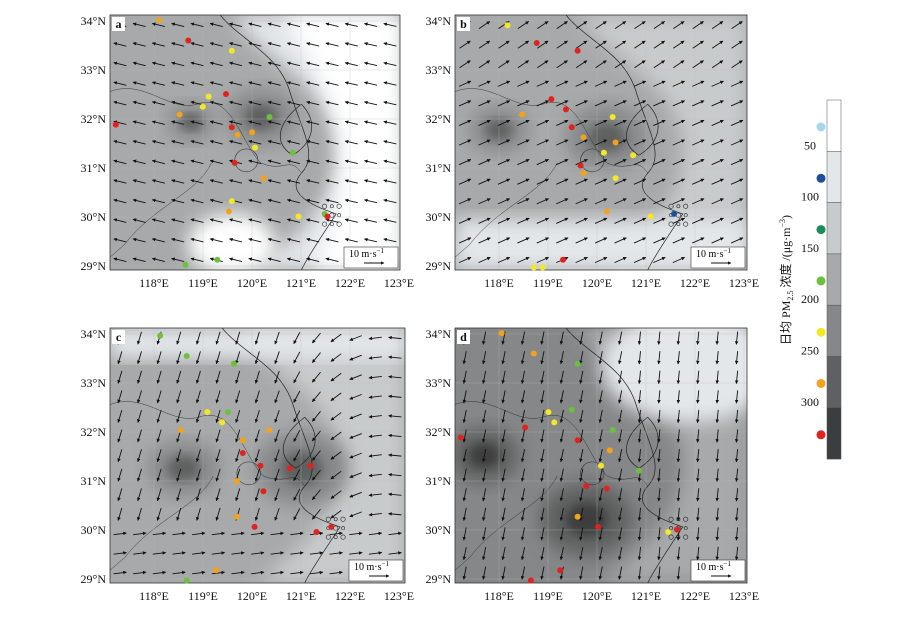 The image size is (912, 620). I want to click on lat-tick-label: 34°N, so click(94, 21).